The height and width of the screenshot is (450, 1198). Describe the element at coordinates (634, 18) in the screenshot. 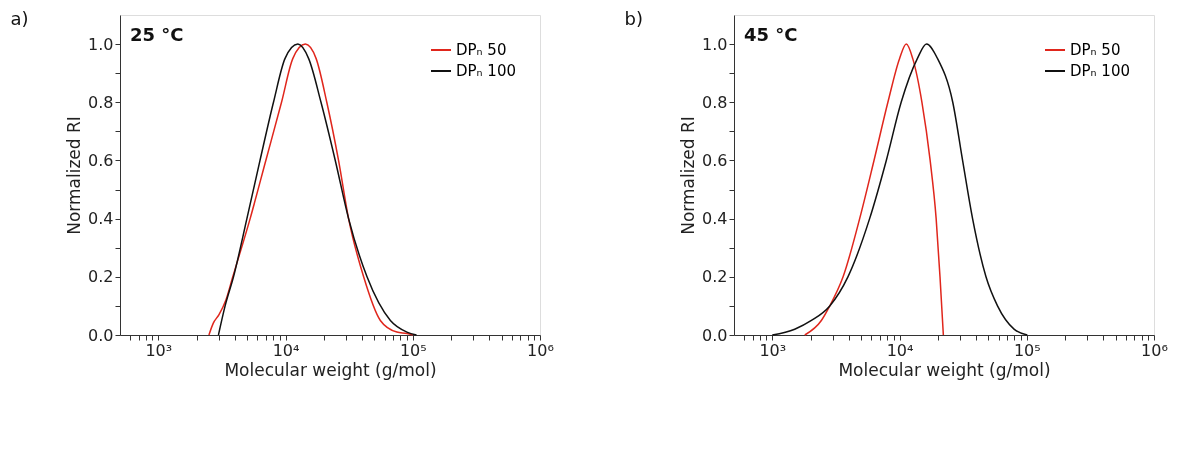

I see `chart-title: b)` at that location.